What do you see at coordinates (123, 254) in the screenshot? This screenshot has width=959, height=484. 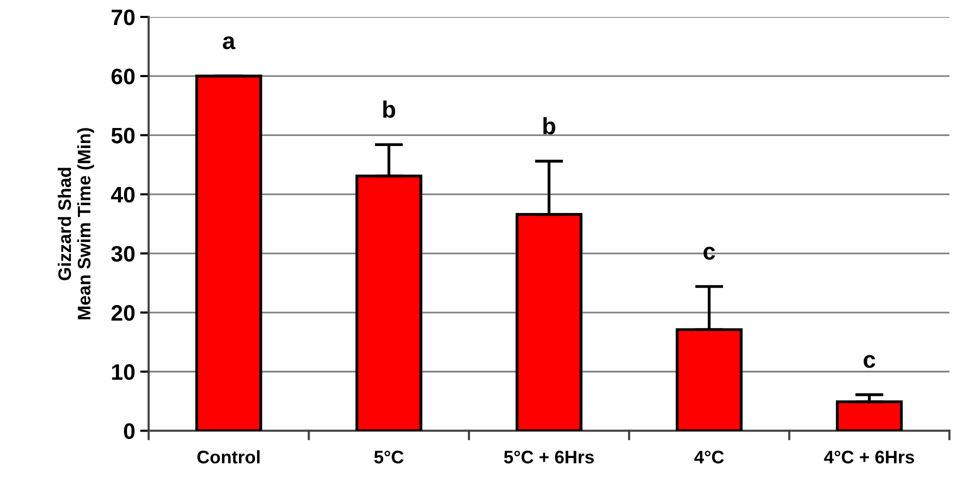 I see `y-tick-label: 30` at bounding box center [123, 254].